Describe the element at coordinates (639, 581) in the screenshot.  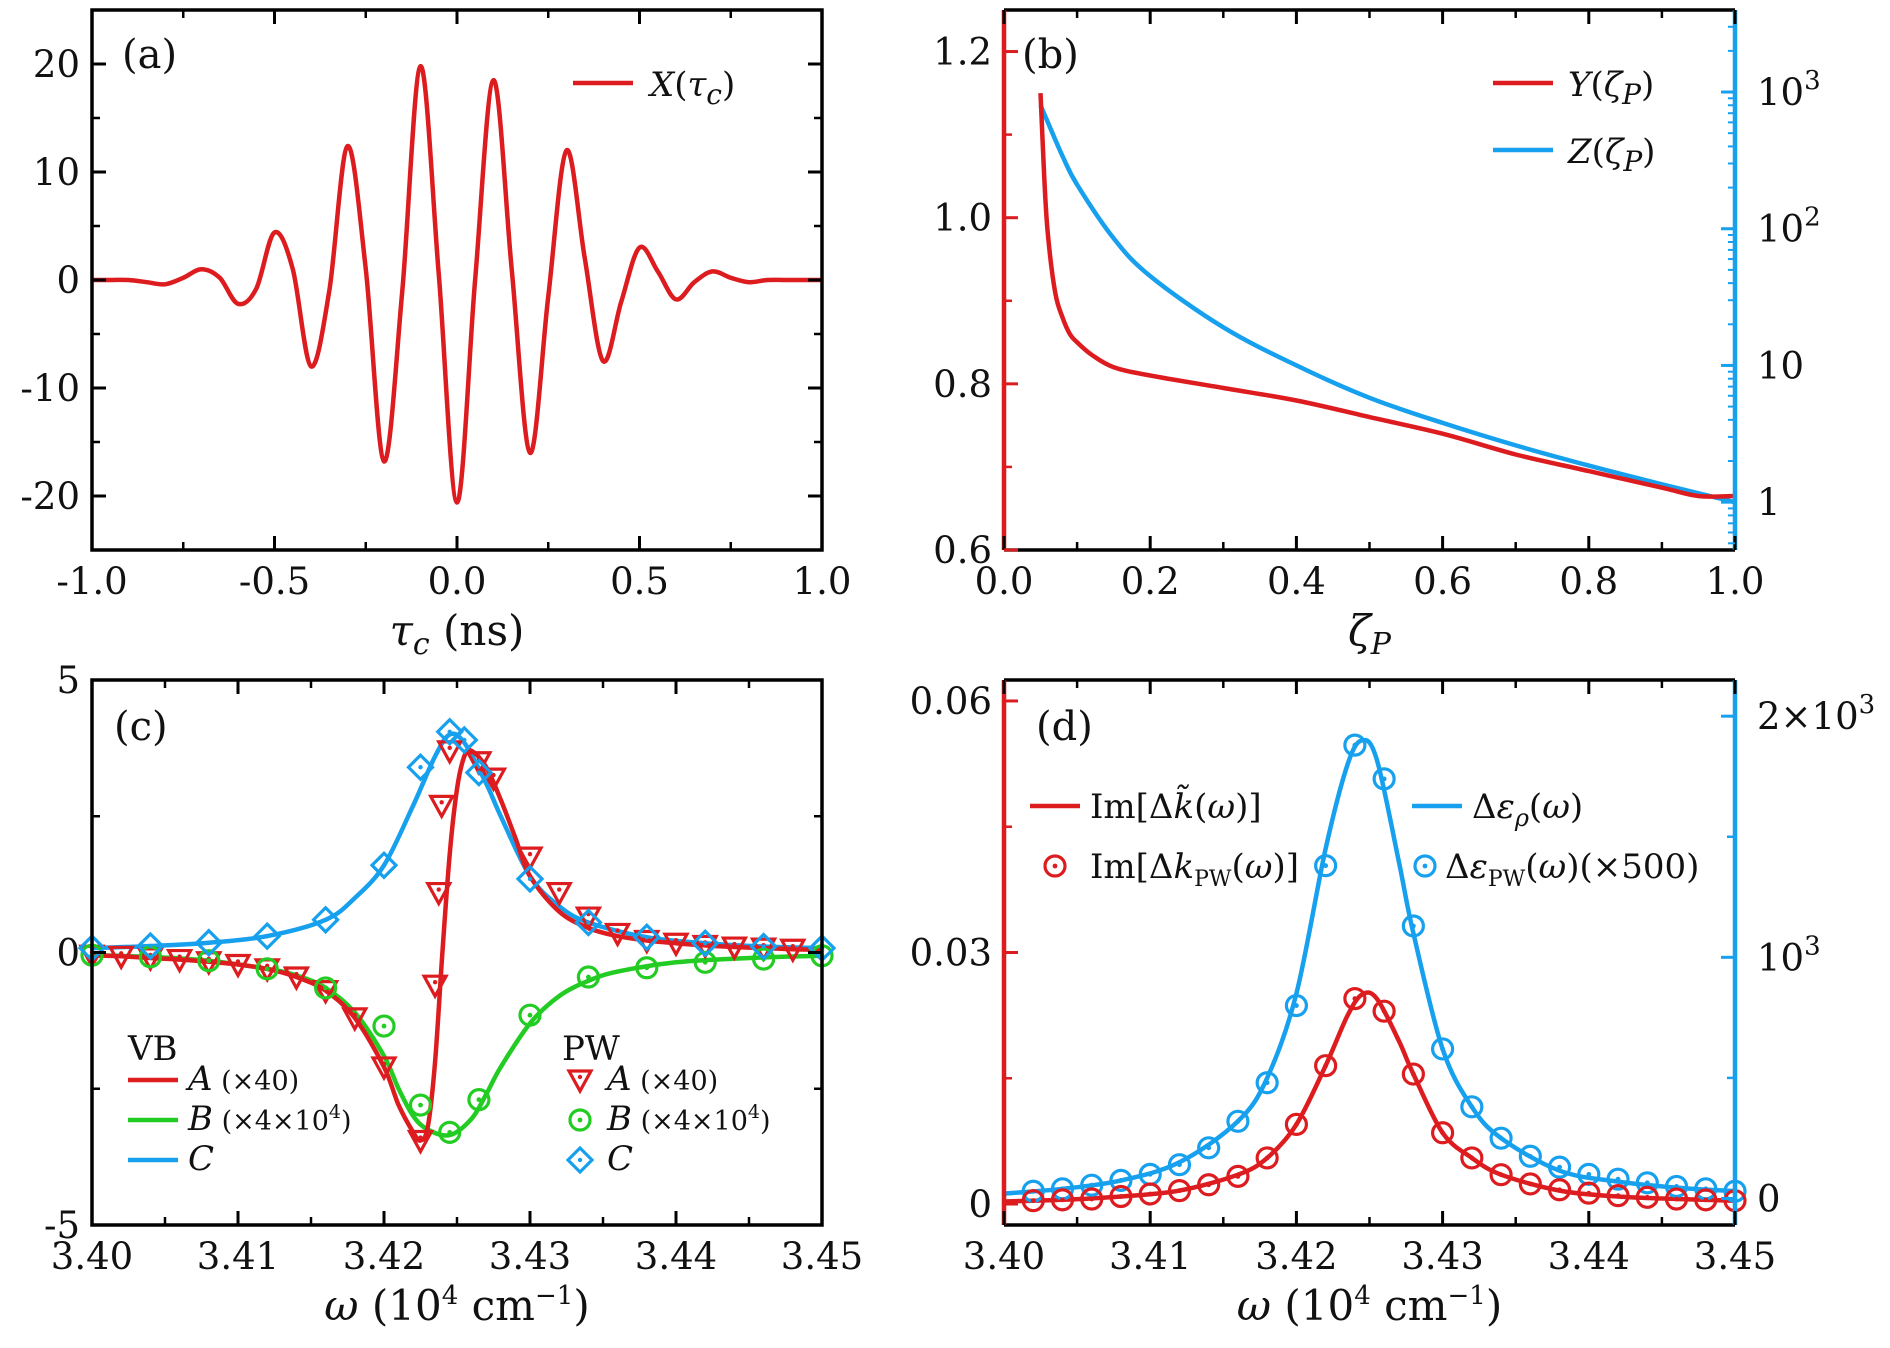
I see `x-tick-label: 0.5` at that location.